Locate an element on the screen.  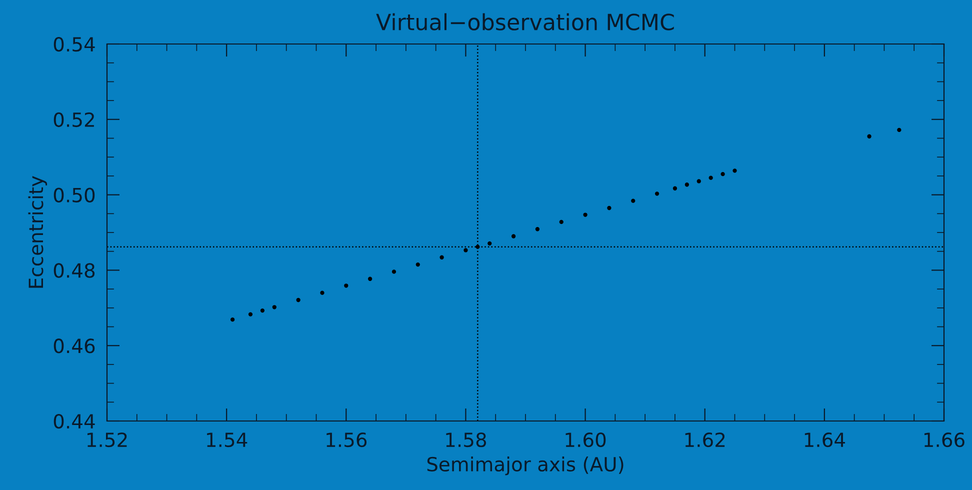
y-tick-label: 0.54 is located at coordinates (74, 44).